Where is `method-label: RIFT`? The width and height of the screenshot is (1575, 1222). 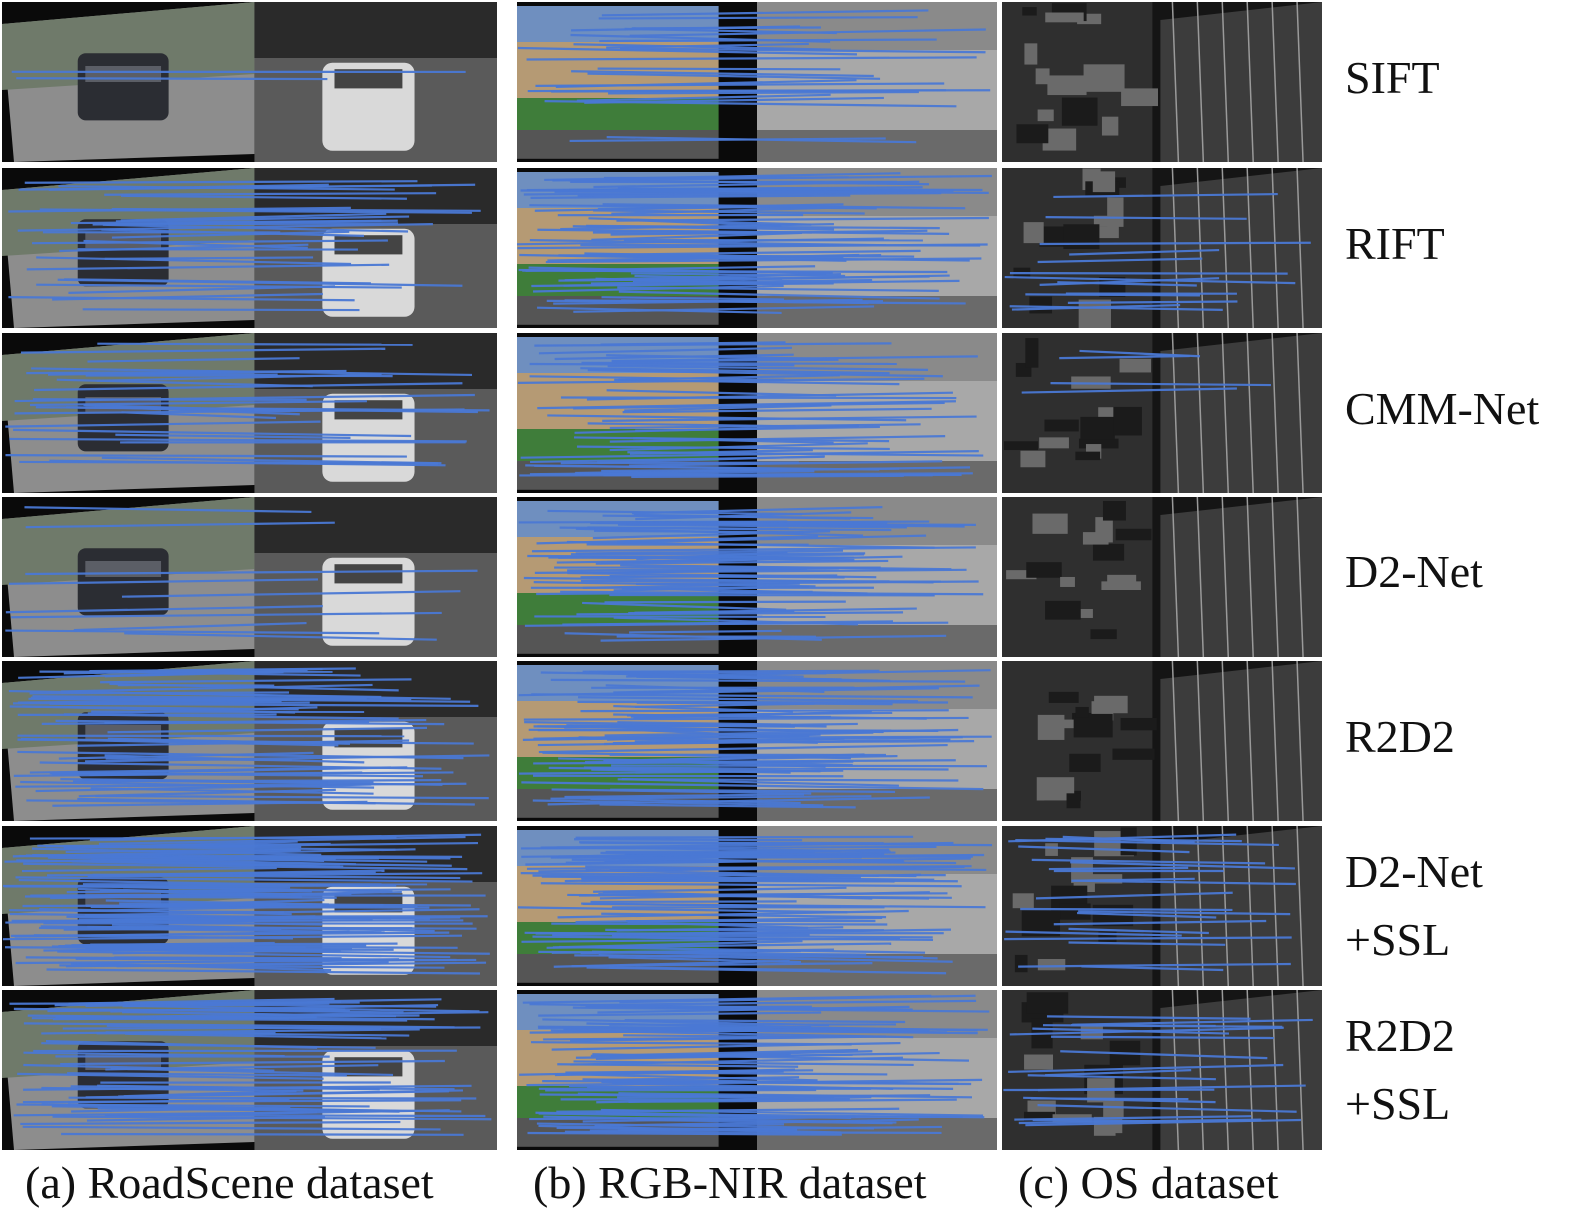
method-label: RIFT is located at coordinates (1395, 243).